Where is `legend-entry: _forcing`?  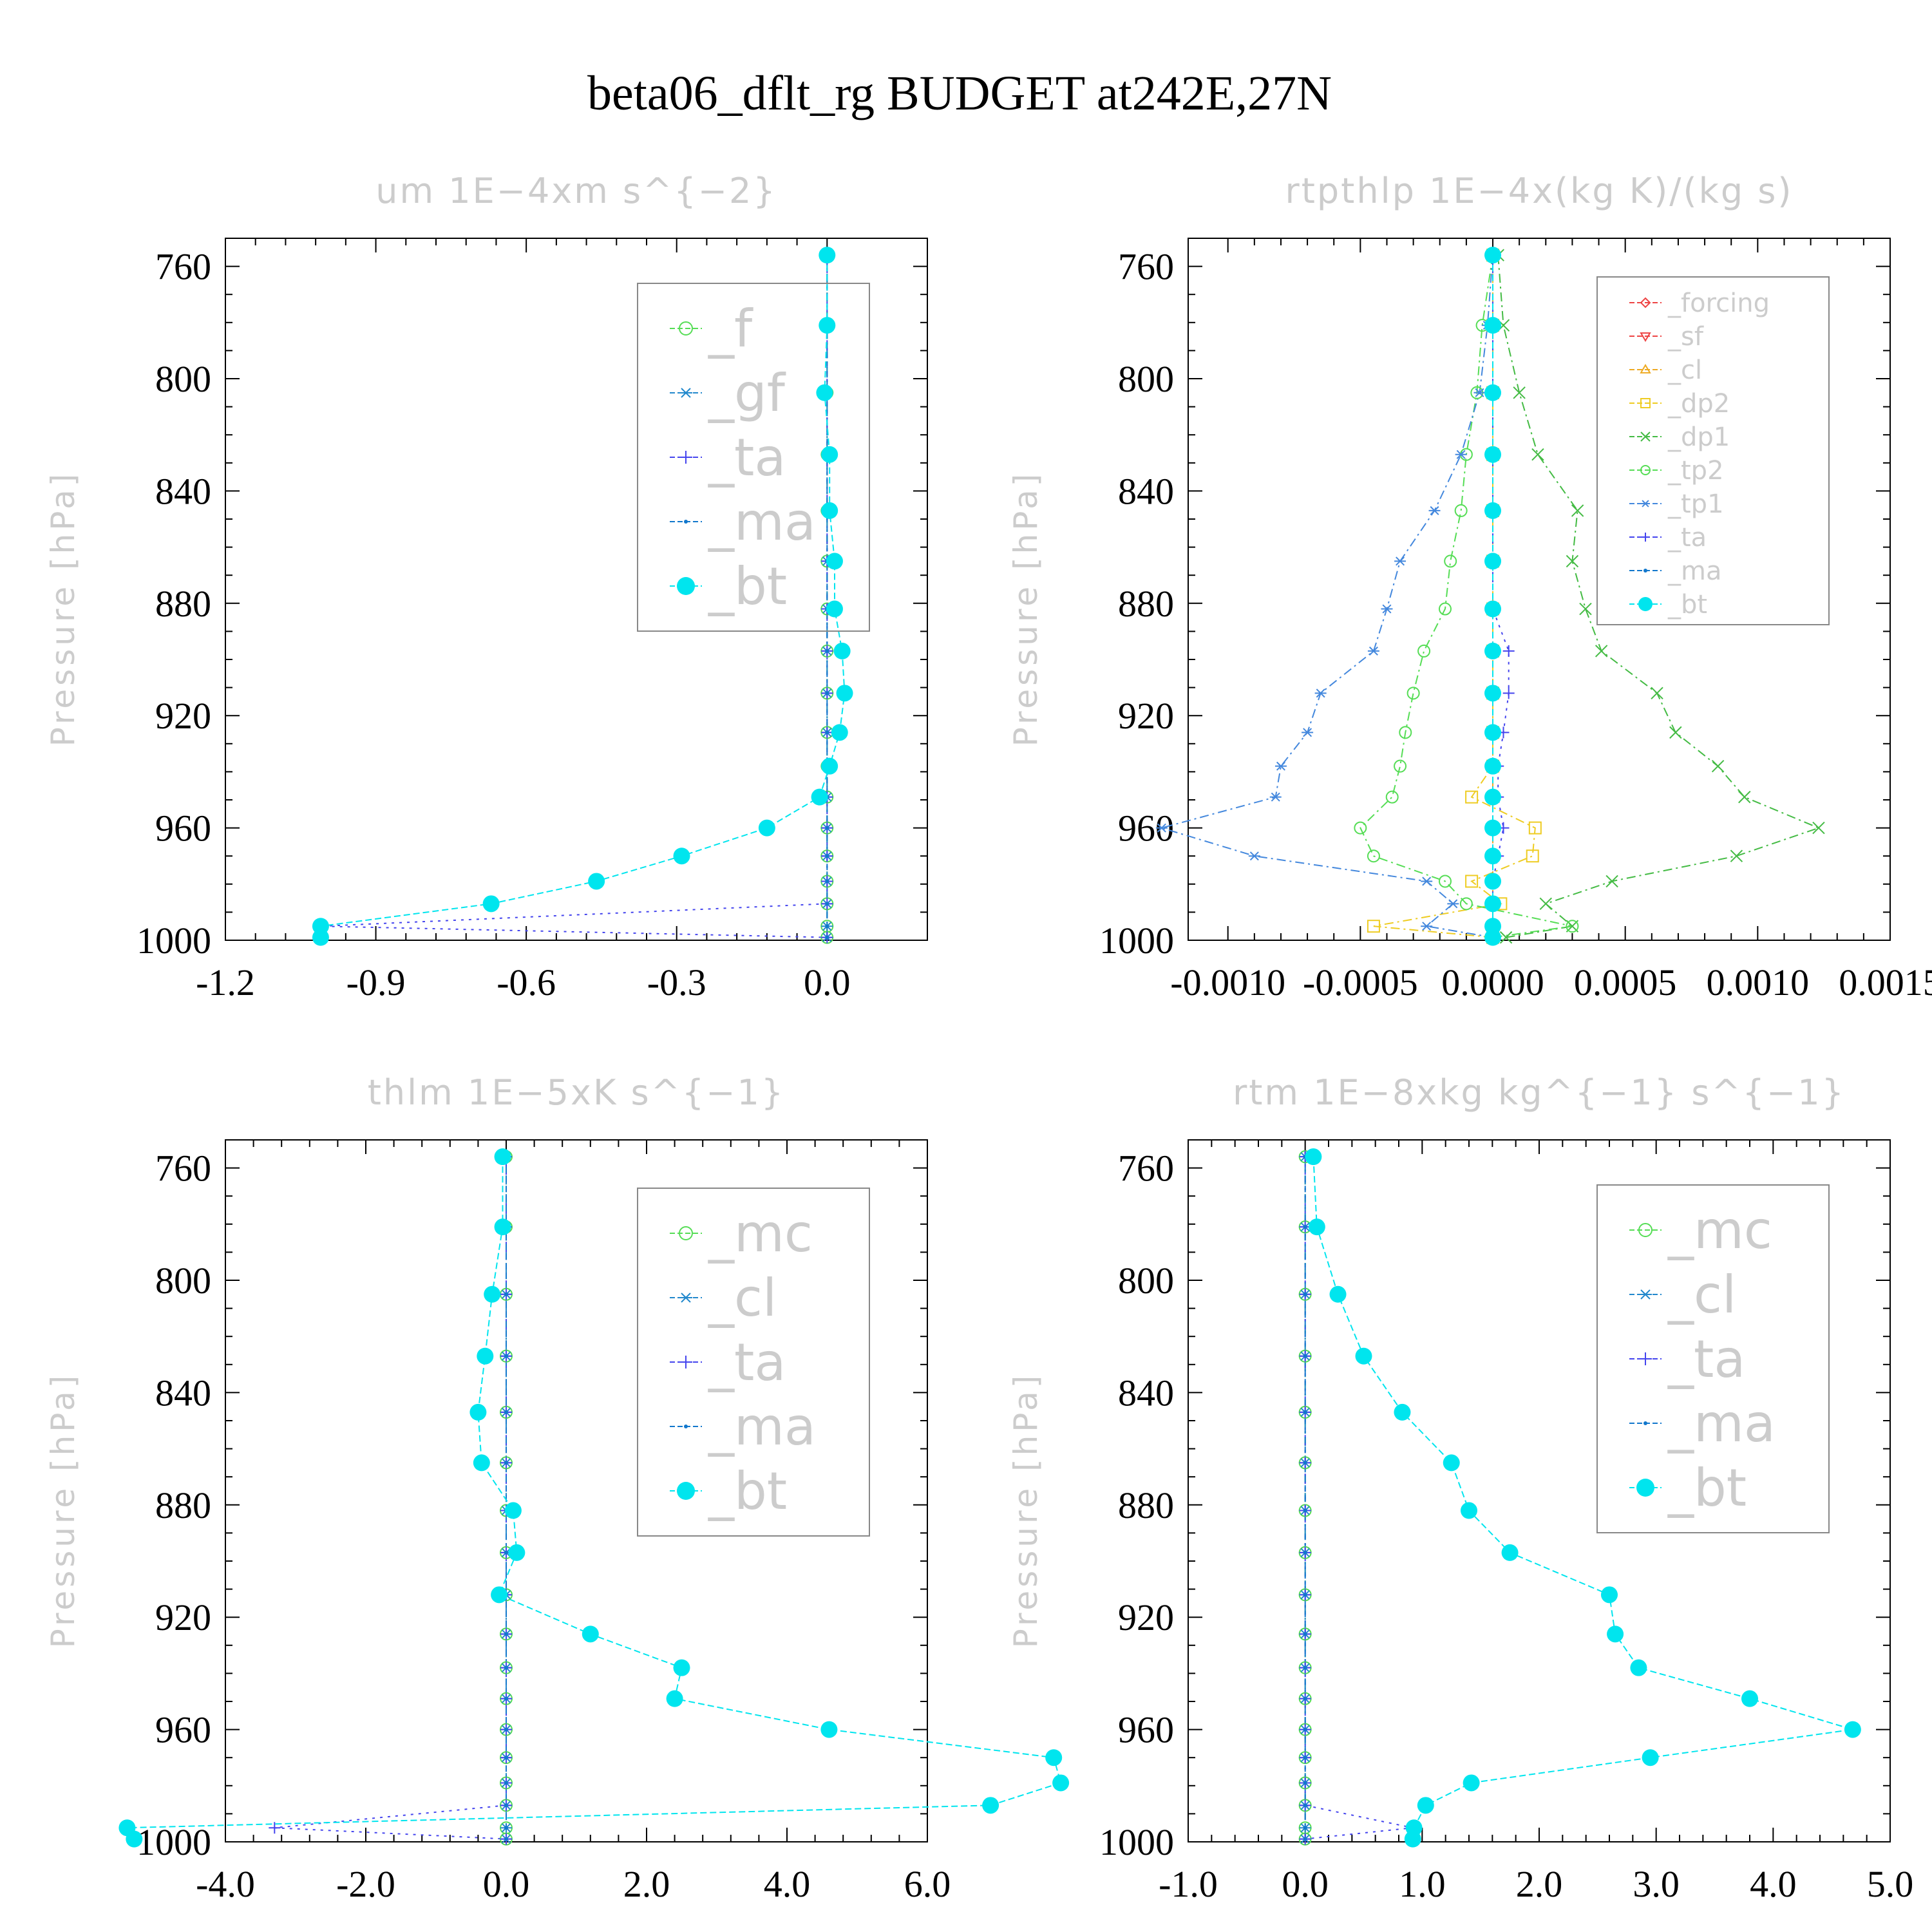 legend-entry: _forcing is located at coordinates (1719, 303).